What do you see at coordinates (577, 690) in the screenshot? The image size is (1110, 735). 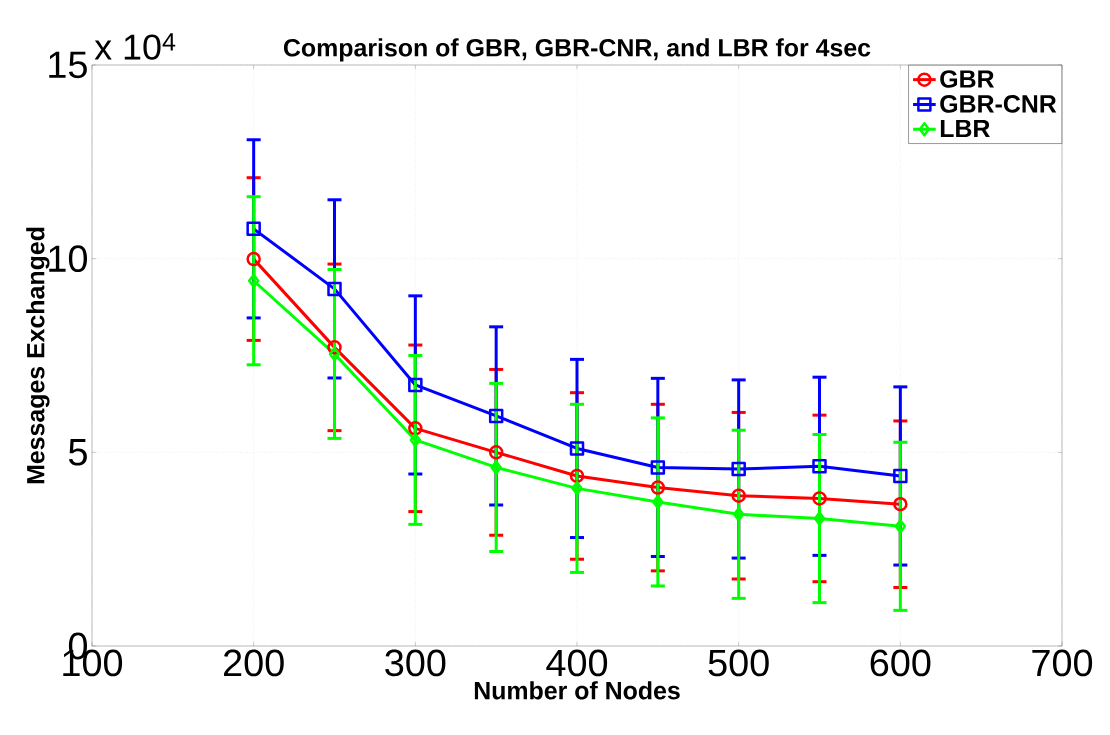 I see `x-axis-title: Number of Nodes` at bounding box center [577, 690].